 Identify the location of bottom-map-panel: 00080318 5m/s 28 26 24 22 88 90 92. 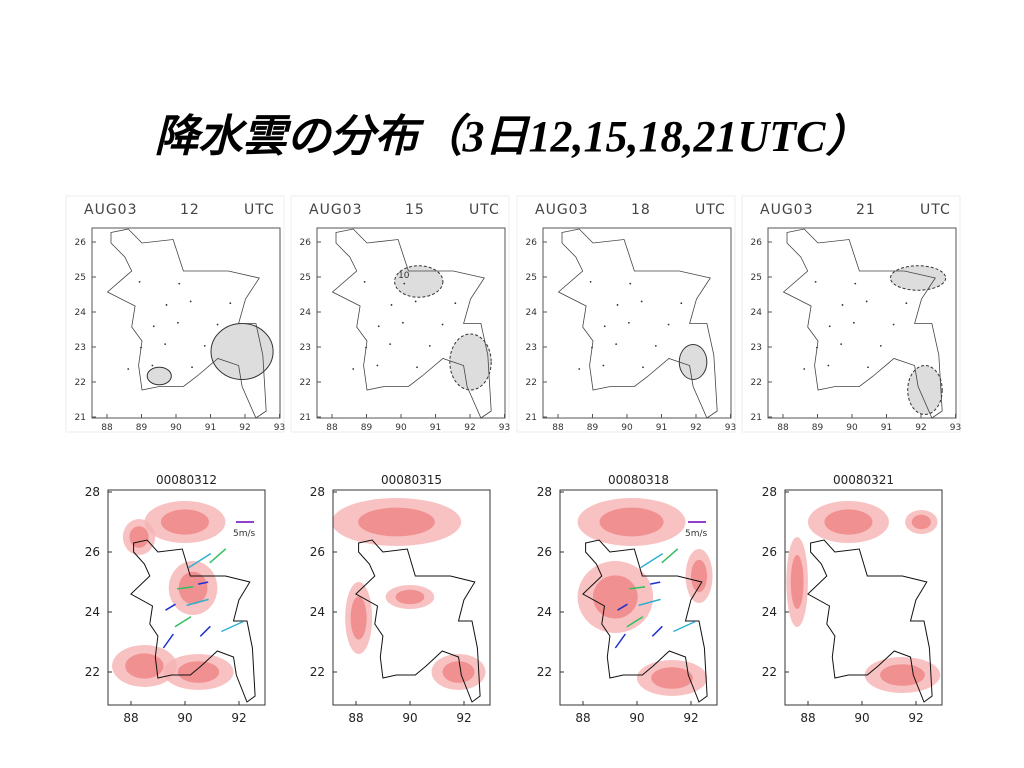
(627, 599).